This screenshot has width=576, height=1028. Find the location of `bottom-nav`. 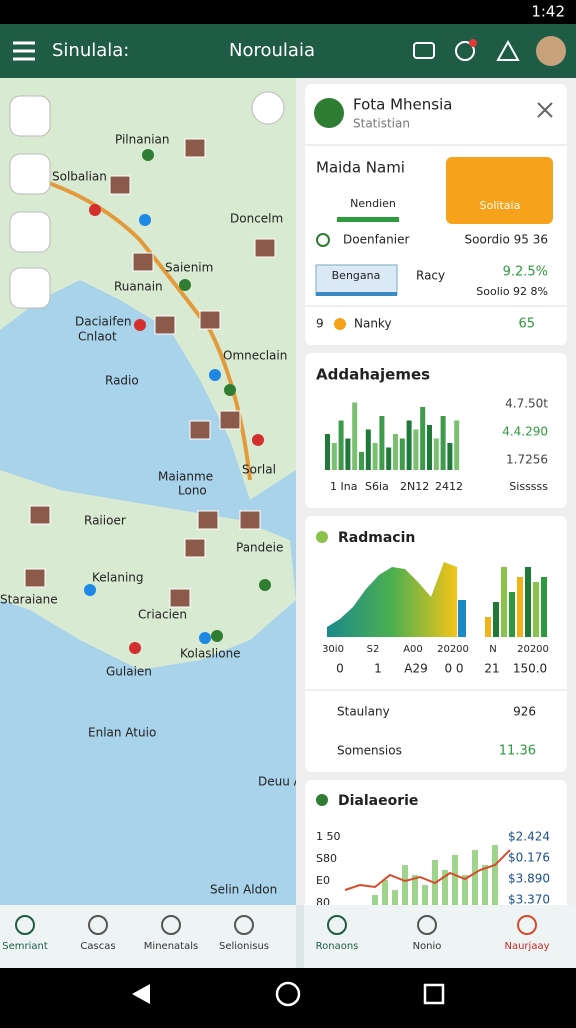

bottom-nav is located at coordinates (288, 936).